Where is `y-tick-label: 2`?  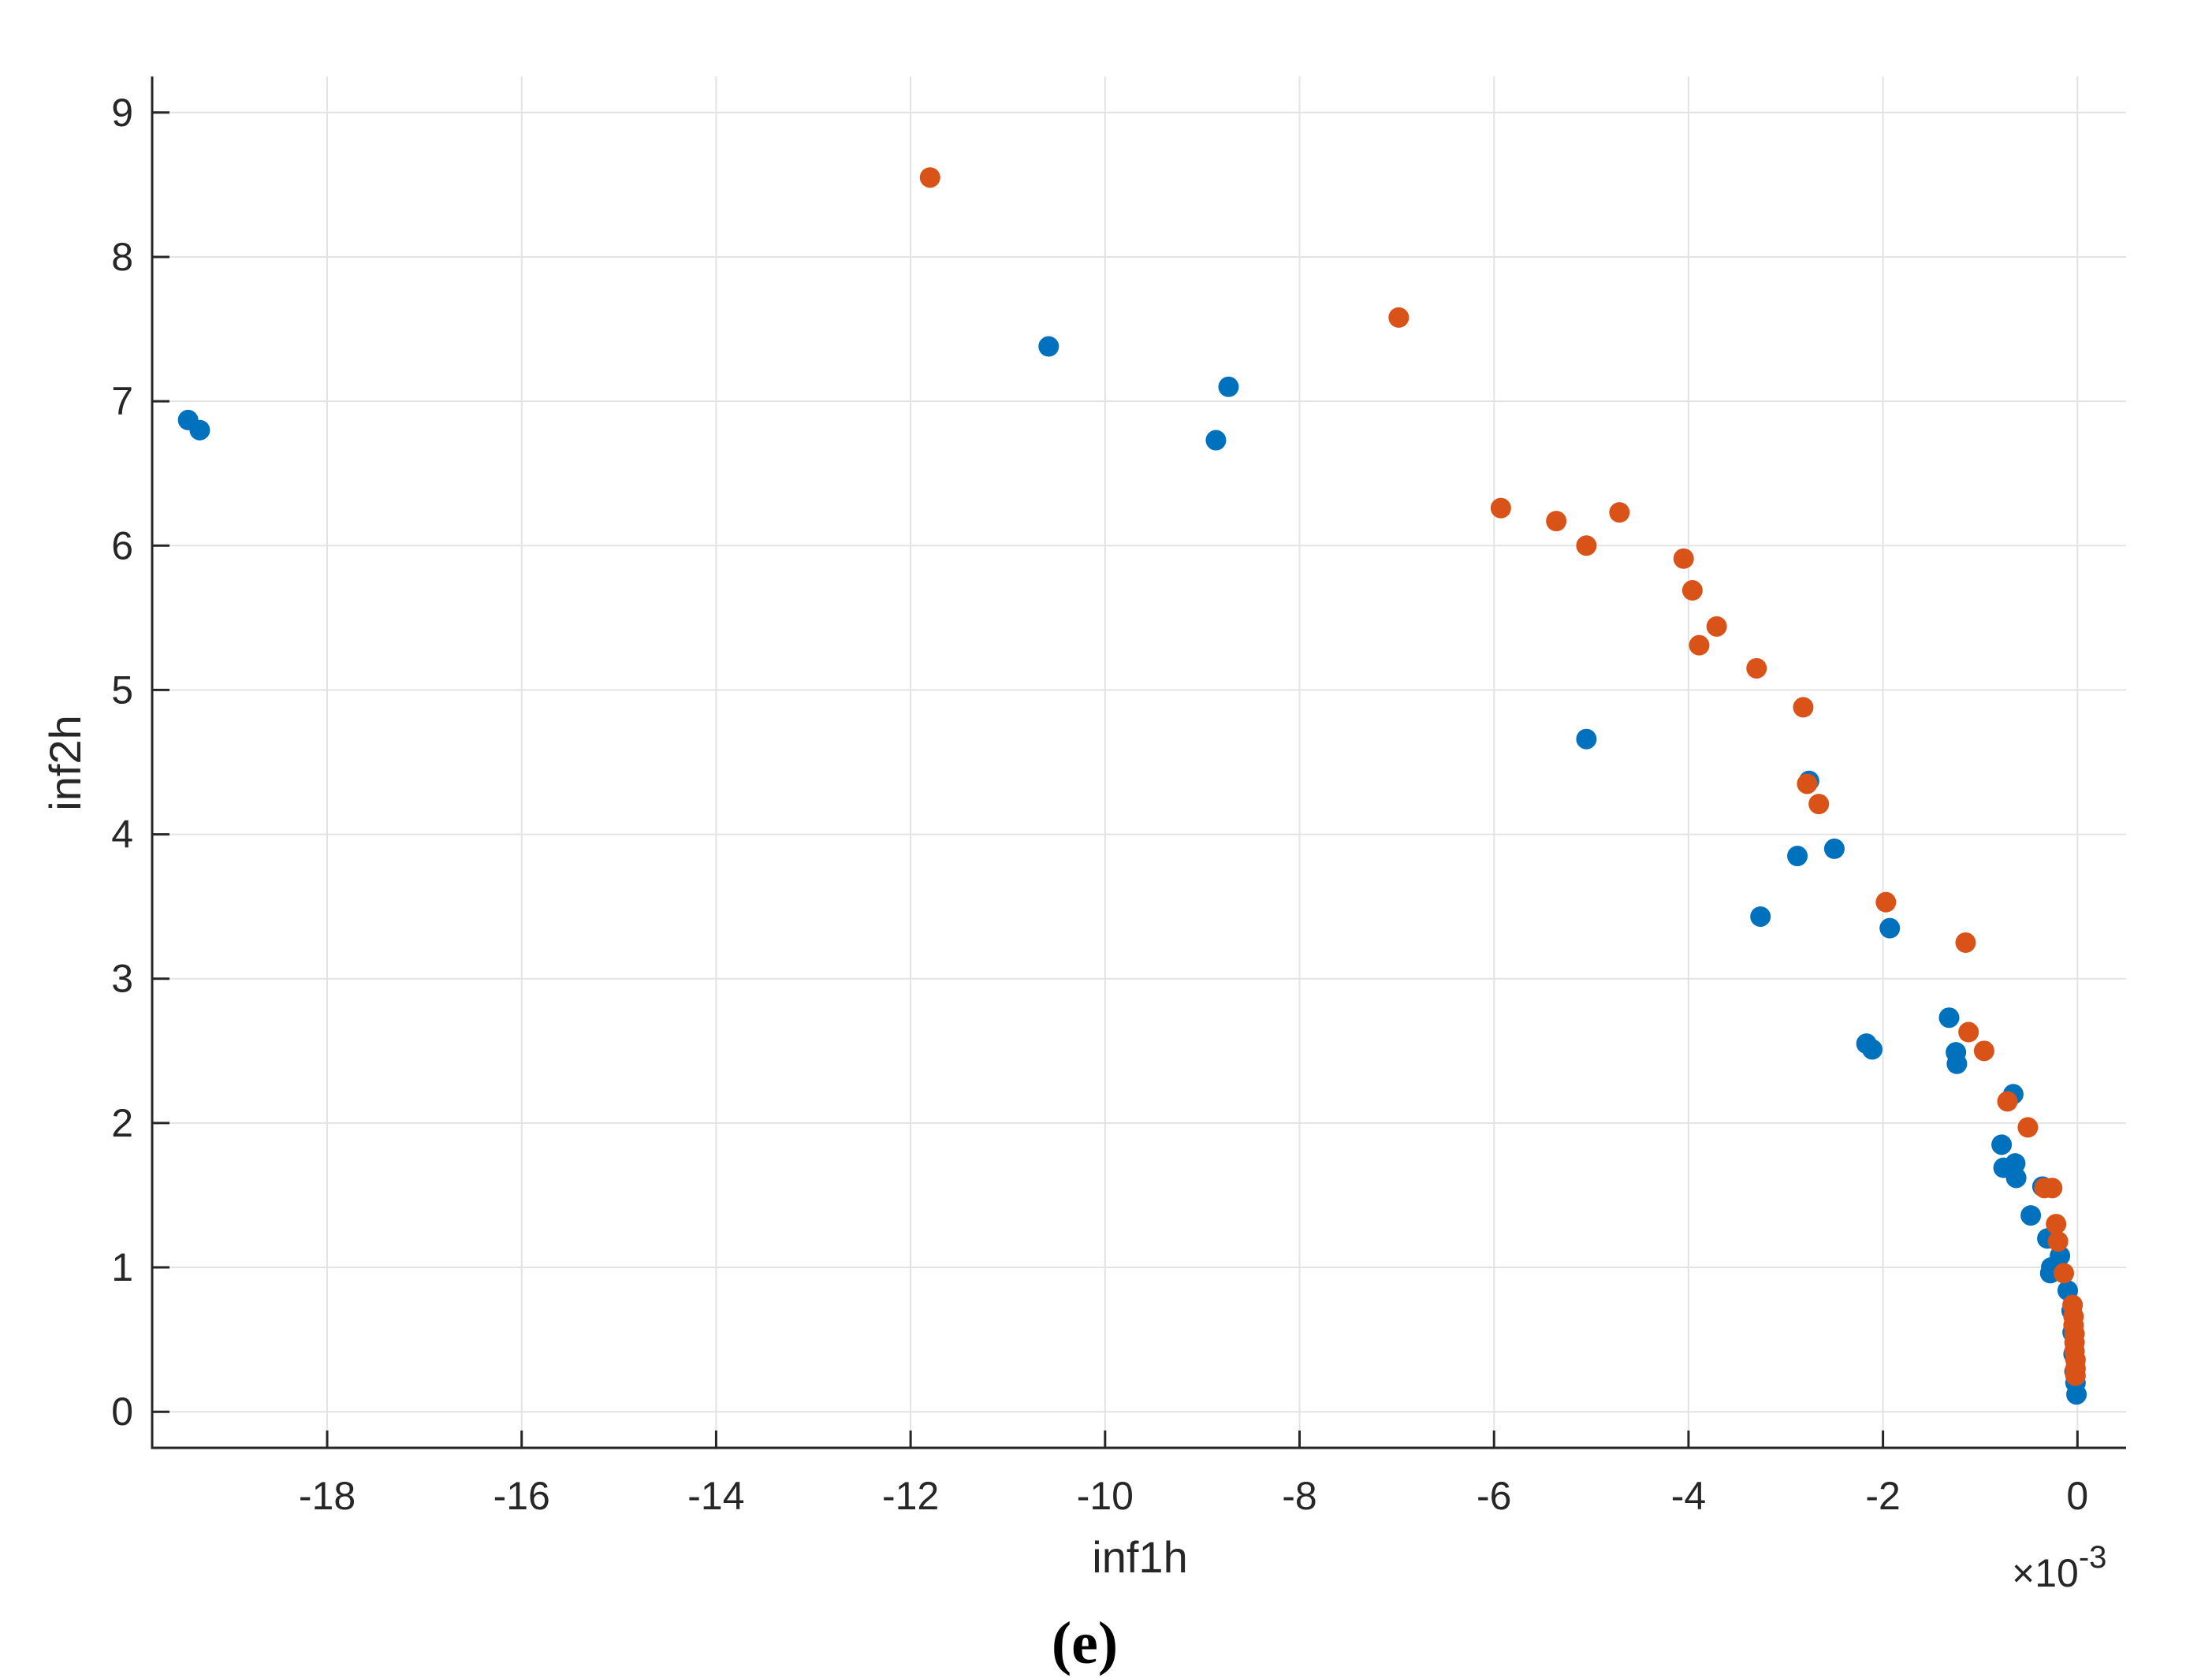 y-tick-label: 2 is located at coordinates (122, 1123).